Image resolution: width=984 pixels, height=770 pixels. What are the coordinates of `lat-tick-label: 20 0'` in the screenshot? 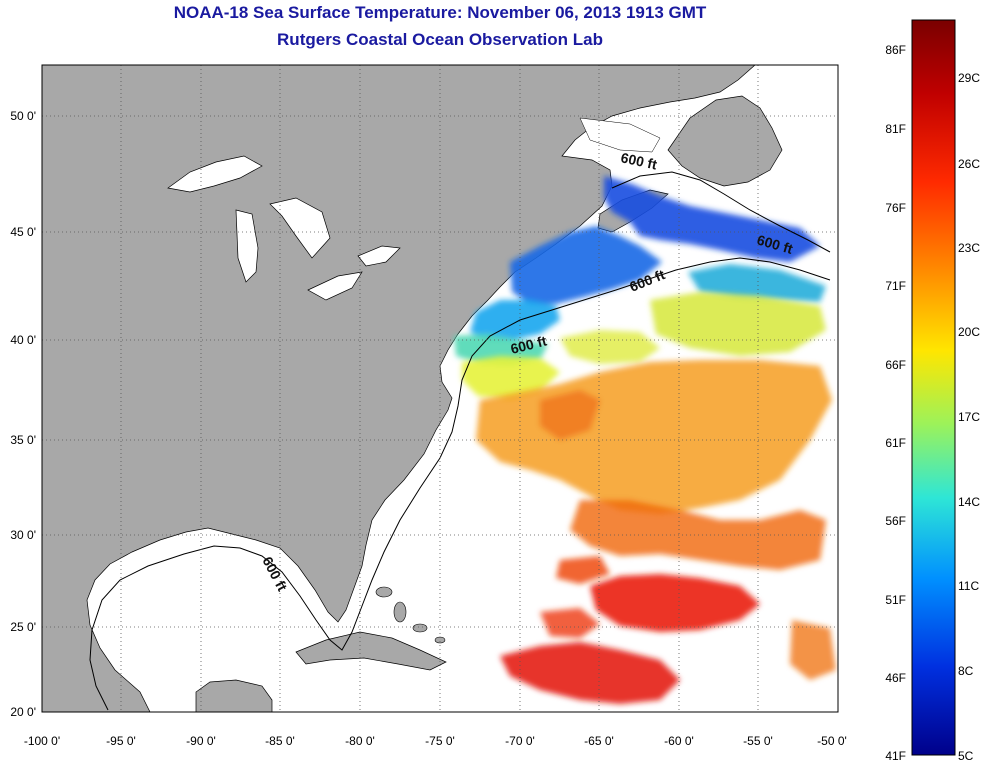 It's located at (23, 712).